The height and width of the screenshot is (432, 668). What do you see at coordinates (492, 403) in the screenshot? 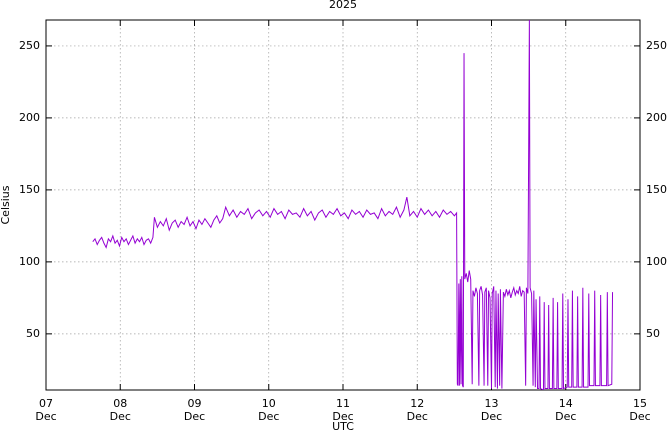
I see `x-tick-label: 13` at bounding box center [492, 403].